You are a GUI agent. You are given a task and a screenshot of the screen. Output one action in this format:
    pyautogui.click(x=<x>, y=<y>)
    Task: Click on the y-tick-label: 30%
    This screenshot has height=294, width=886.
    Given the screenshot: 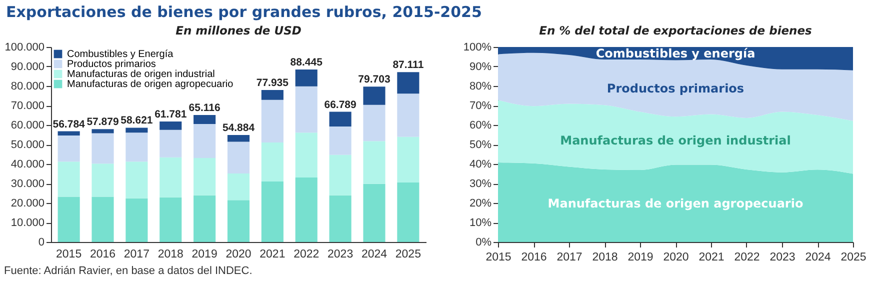 What is the action you would take?
    pyautogui.click(x=480, y=184)
    